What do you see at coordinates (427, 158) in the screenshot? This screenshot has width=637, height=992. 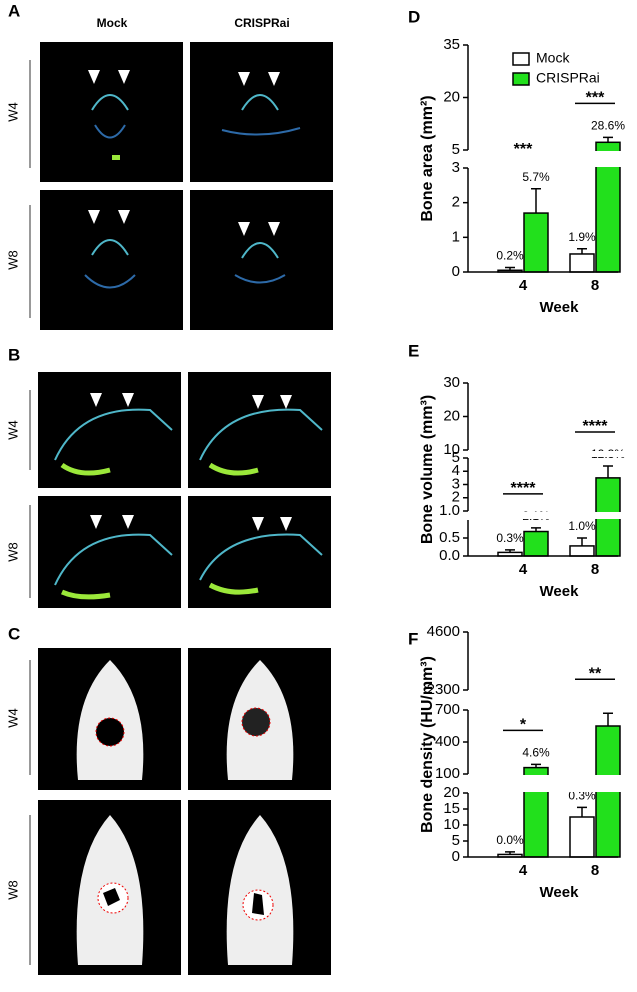 I see `y-axis-label: Bone area (mm²)` at bounding box center [427, 158].